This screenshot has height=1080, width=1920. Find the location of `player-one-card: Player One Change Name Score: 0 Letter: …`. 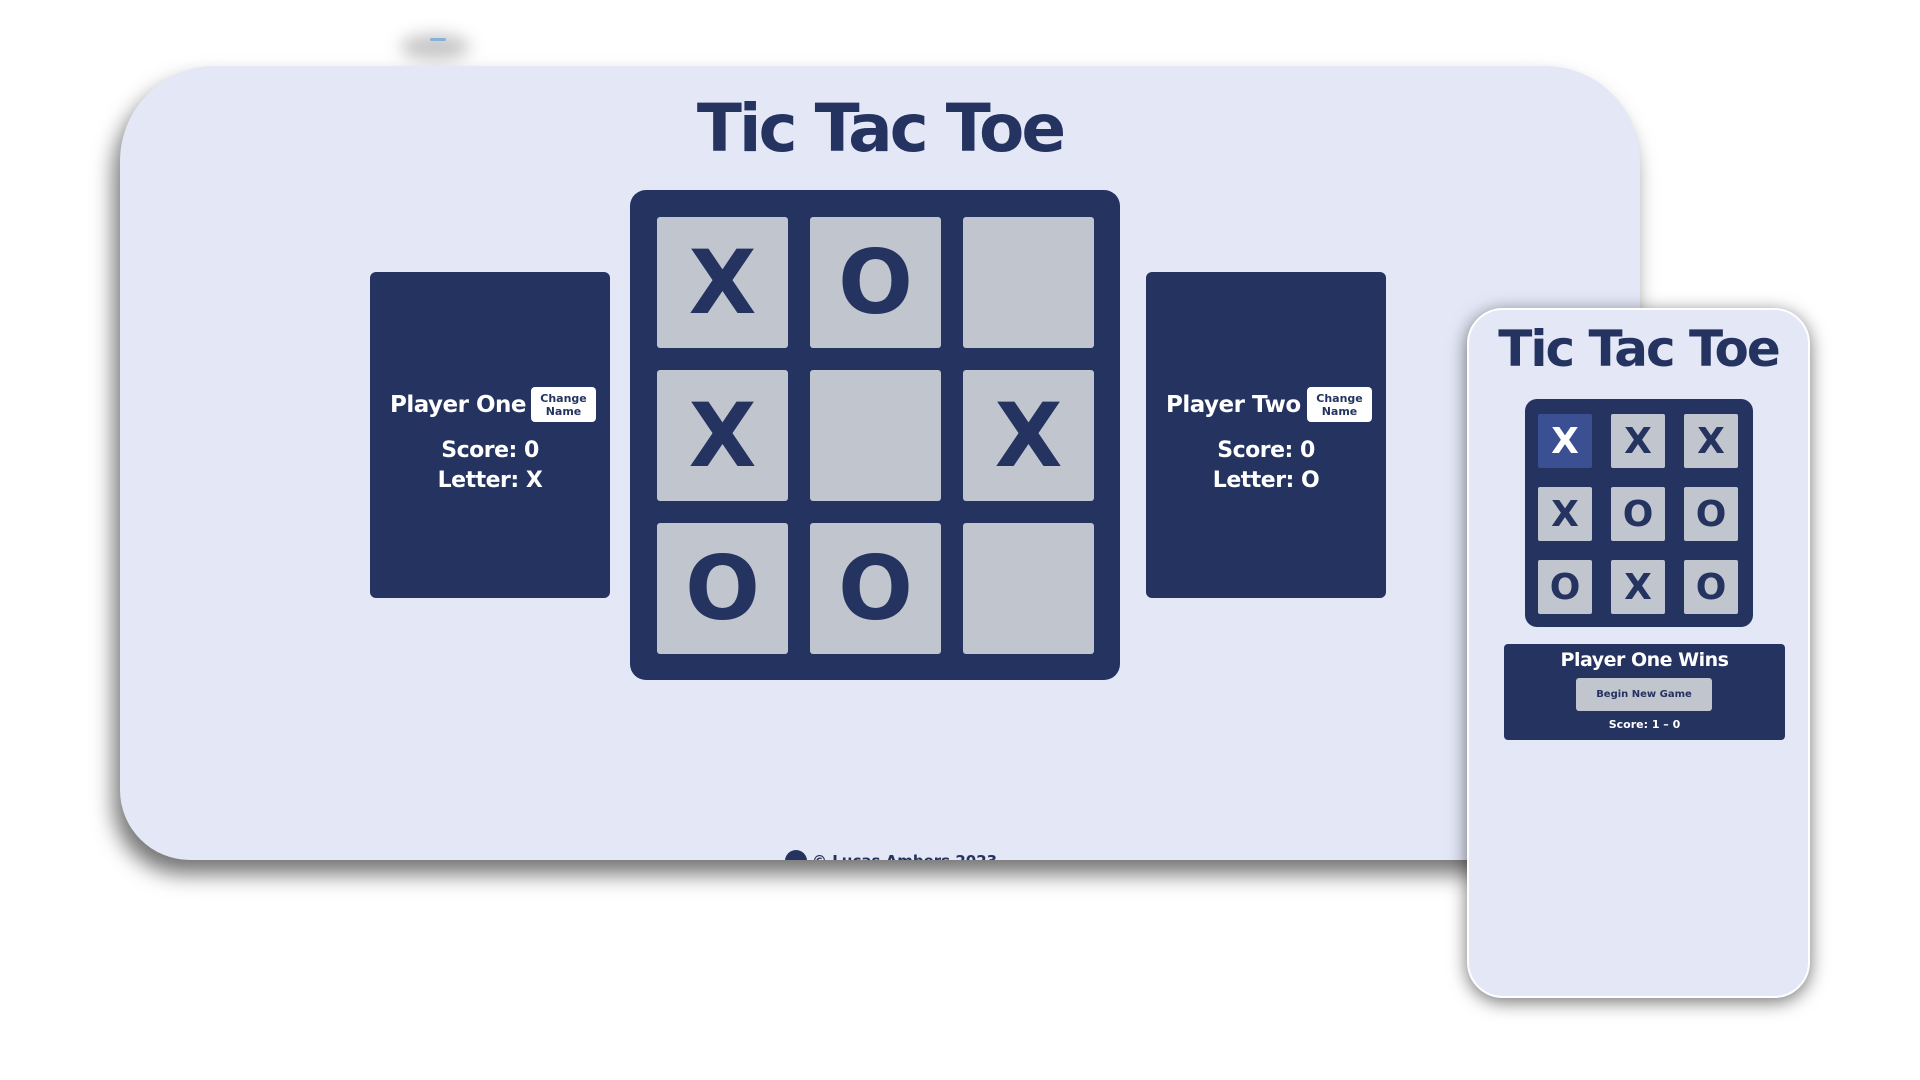

player-one-card: Player One Change Name Score: 0 Letter: … is located at coordinates (490, 435).